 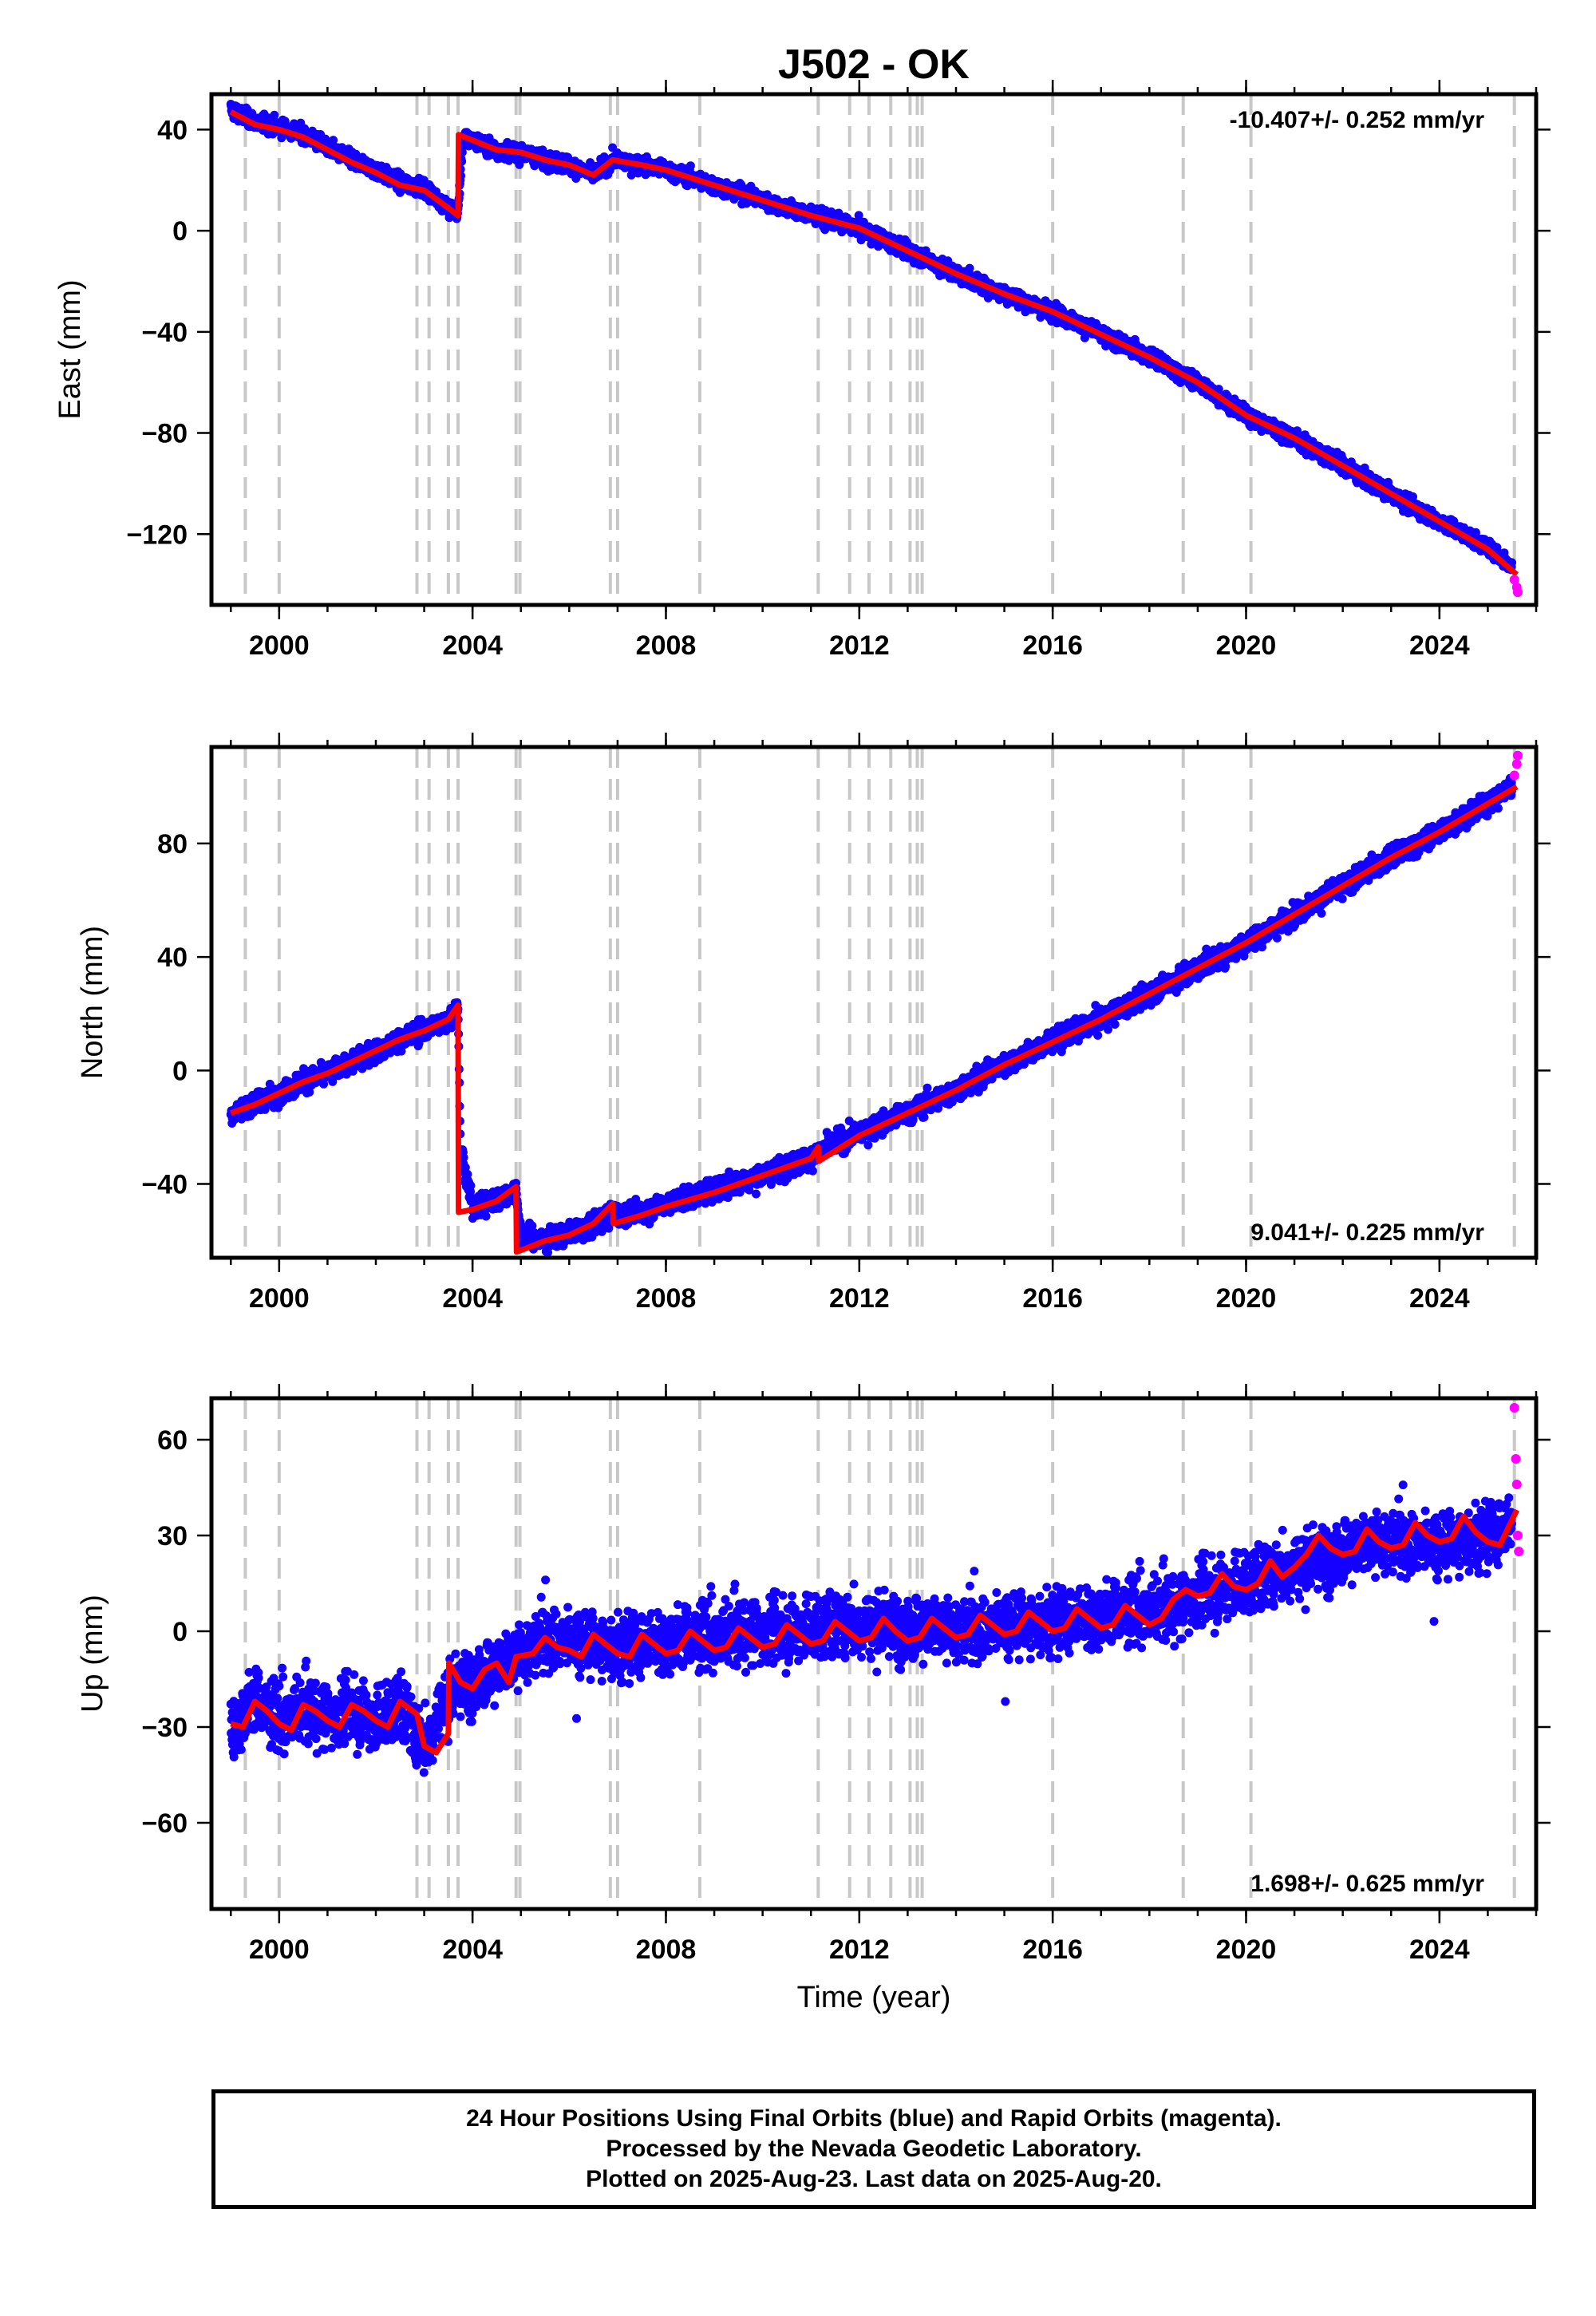 What do you see at coordinates (164, 333) in the screenshot?
I see `y-tick-label: −40` at bounding box center [164, 333].